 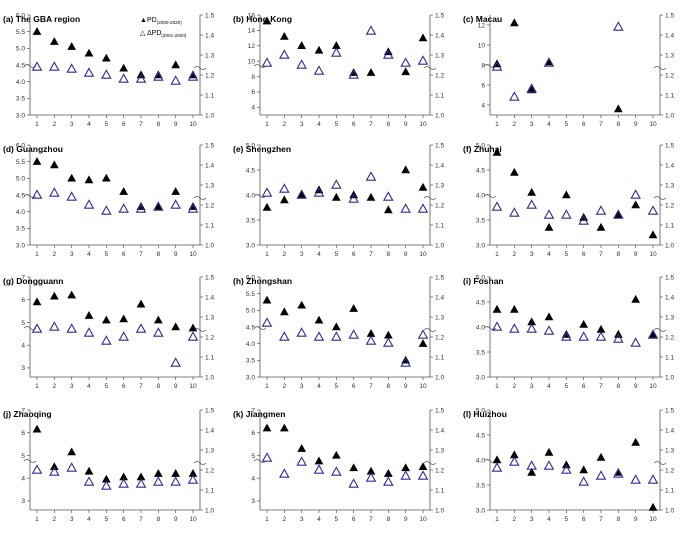 I want to click on x-tick-label: 4, so click(x=319, y=254).